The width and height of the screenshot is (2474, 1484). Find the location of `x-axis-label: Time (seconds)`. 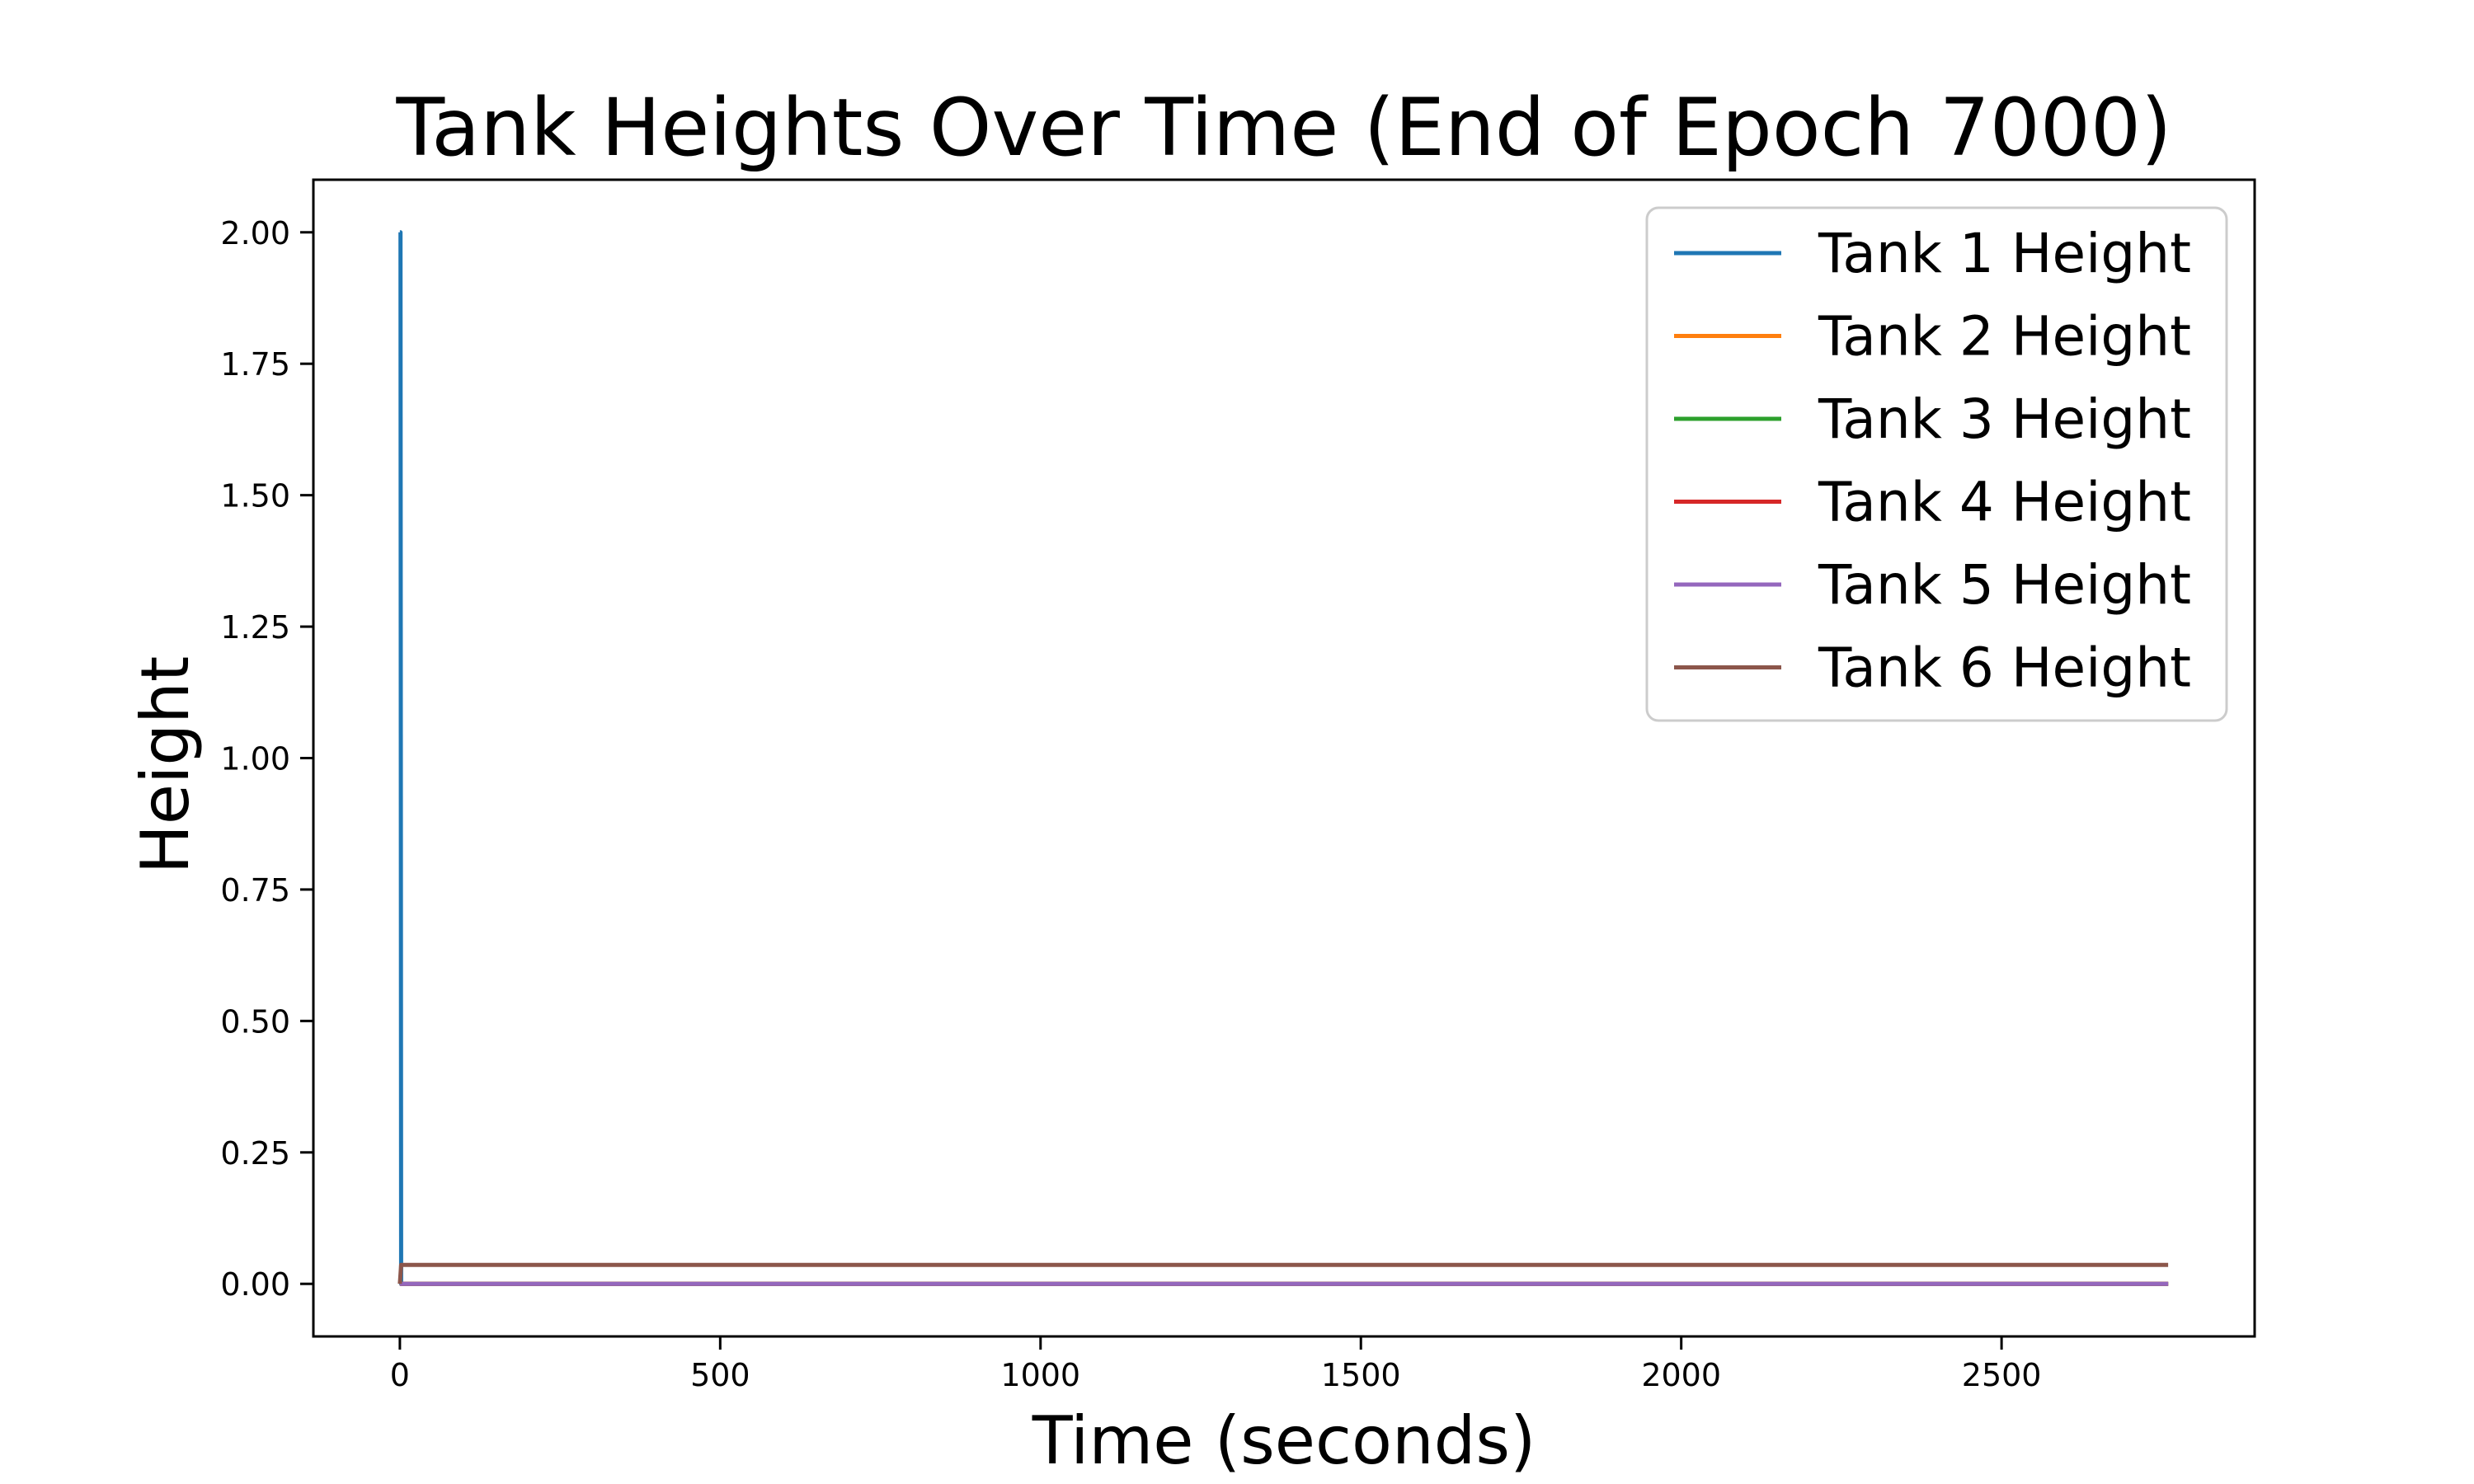

x-axis-label: Time (seconds) is located at coordinates (1284, 1440).